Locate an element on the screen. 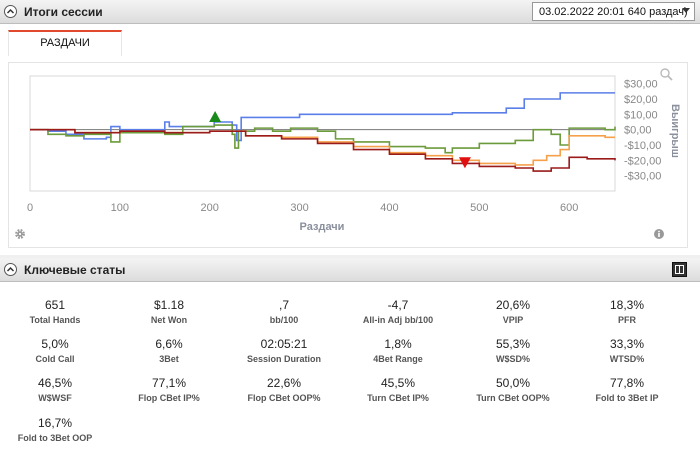 This screenshot has width=700, height=452. stat-value: 46,5% is located at coordinates (55, 383).